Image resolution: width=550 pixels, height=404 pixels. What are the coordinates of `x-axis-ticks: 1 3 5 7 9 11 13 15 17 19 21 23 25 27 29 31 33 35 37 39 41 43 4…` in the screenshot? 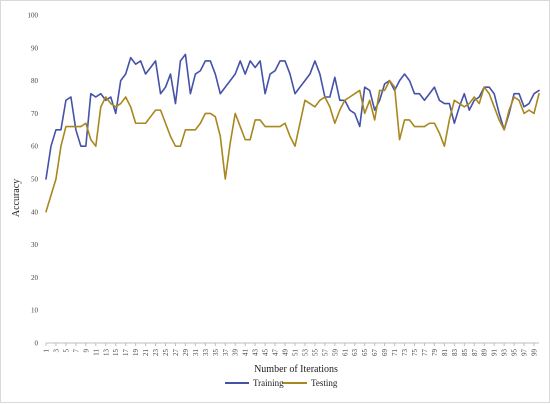 It's located at (291, 349).